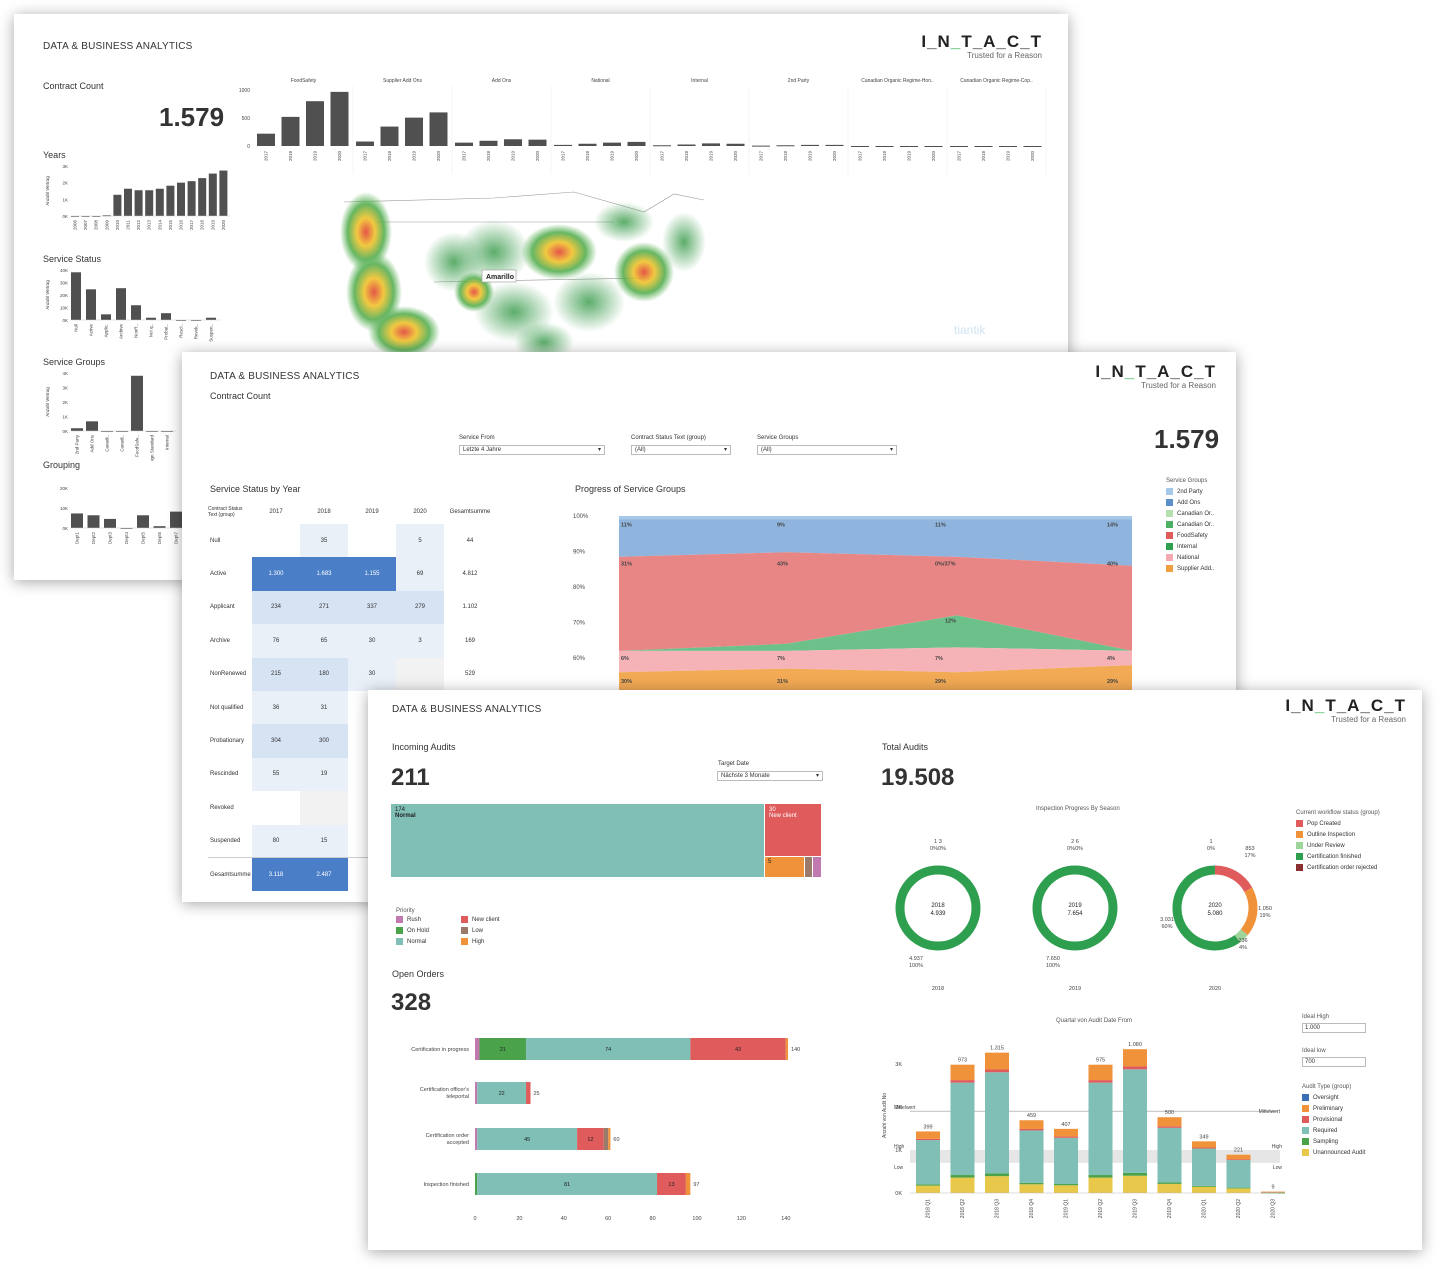 The height and width of the screenshot is (1270, 1440). Describe the element at coordinates (276, 741) in the screenshot. I see `heatmap-cell: 304` at that location.